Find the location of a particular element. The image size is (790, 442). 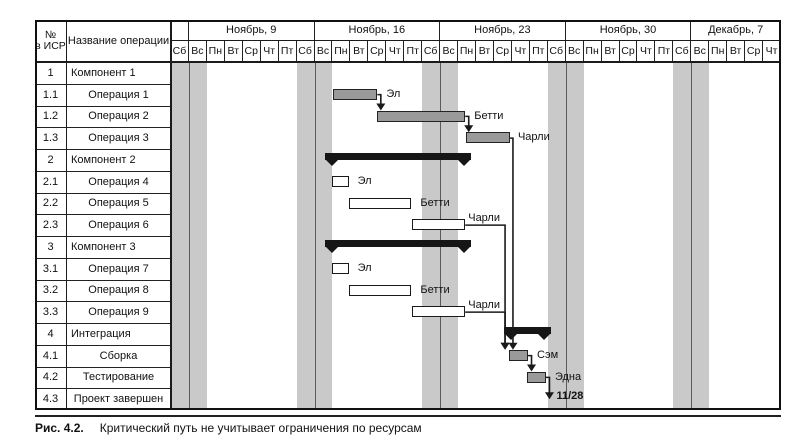

name-cell: Операция 6 is located at coordinates (118, 225).